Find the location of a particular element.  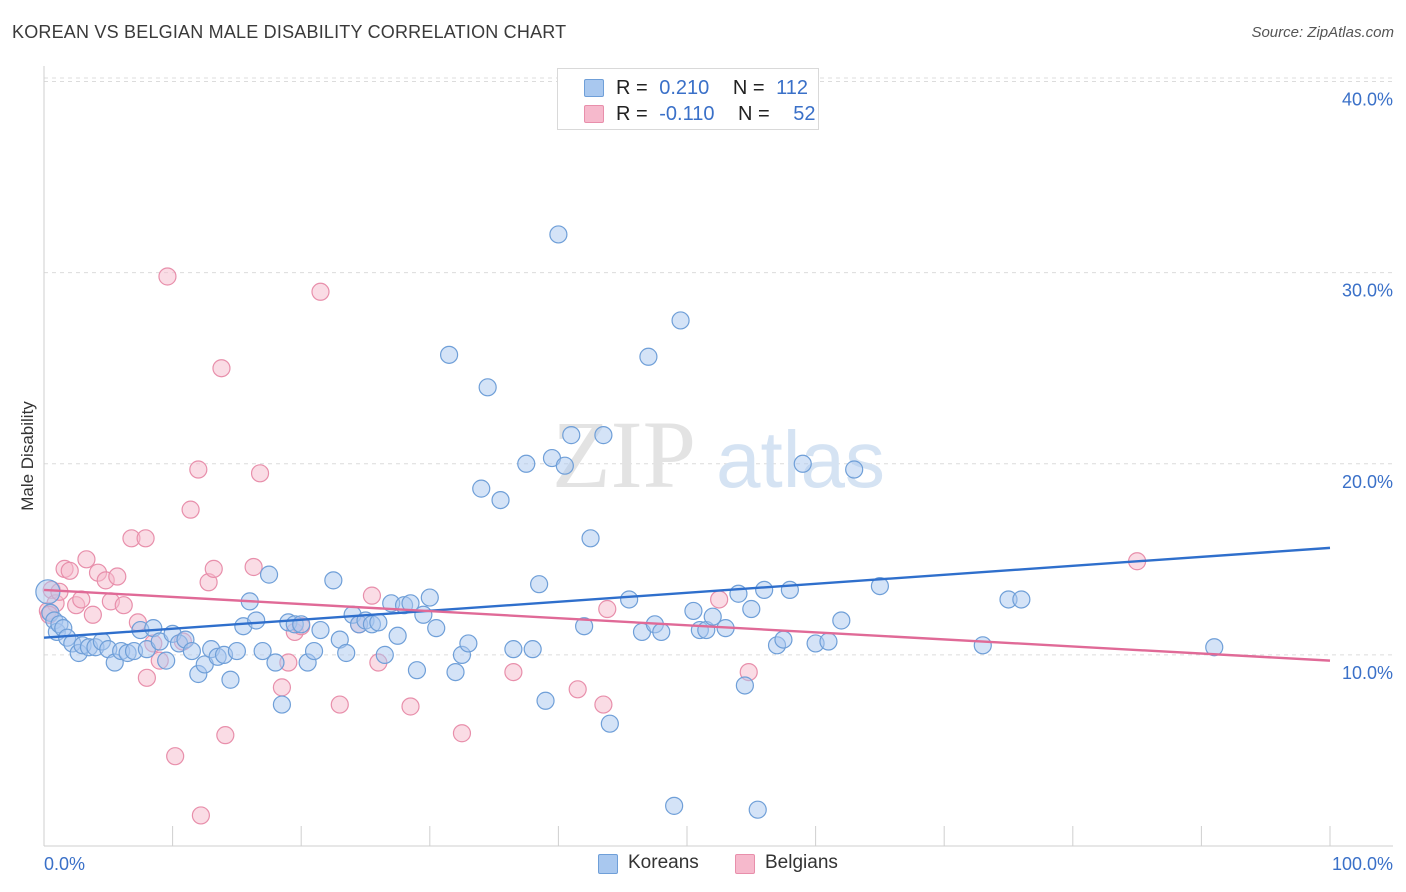

trend-lines is located at coordinates (687, 604).